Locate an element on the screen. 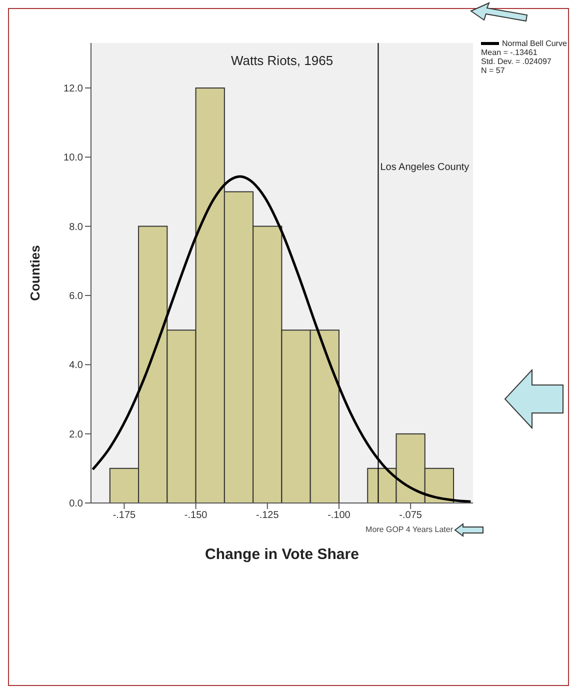 Image resolution: width=575 pixels, height=692 pixels. x-tick-label: -.175 is located at coordinates (124, 516).